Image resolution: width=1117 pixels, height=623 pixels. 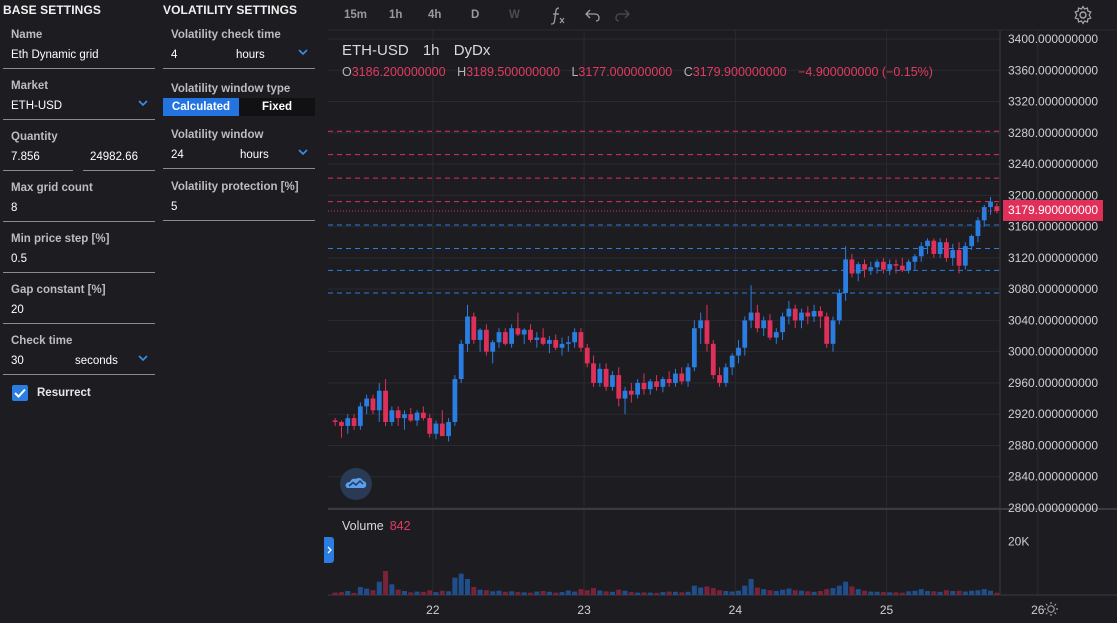 I want to click on gap-value: 20, so click(x=17, y=310).